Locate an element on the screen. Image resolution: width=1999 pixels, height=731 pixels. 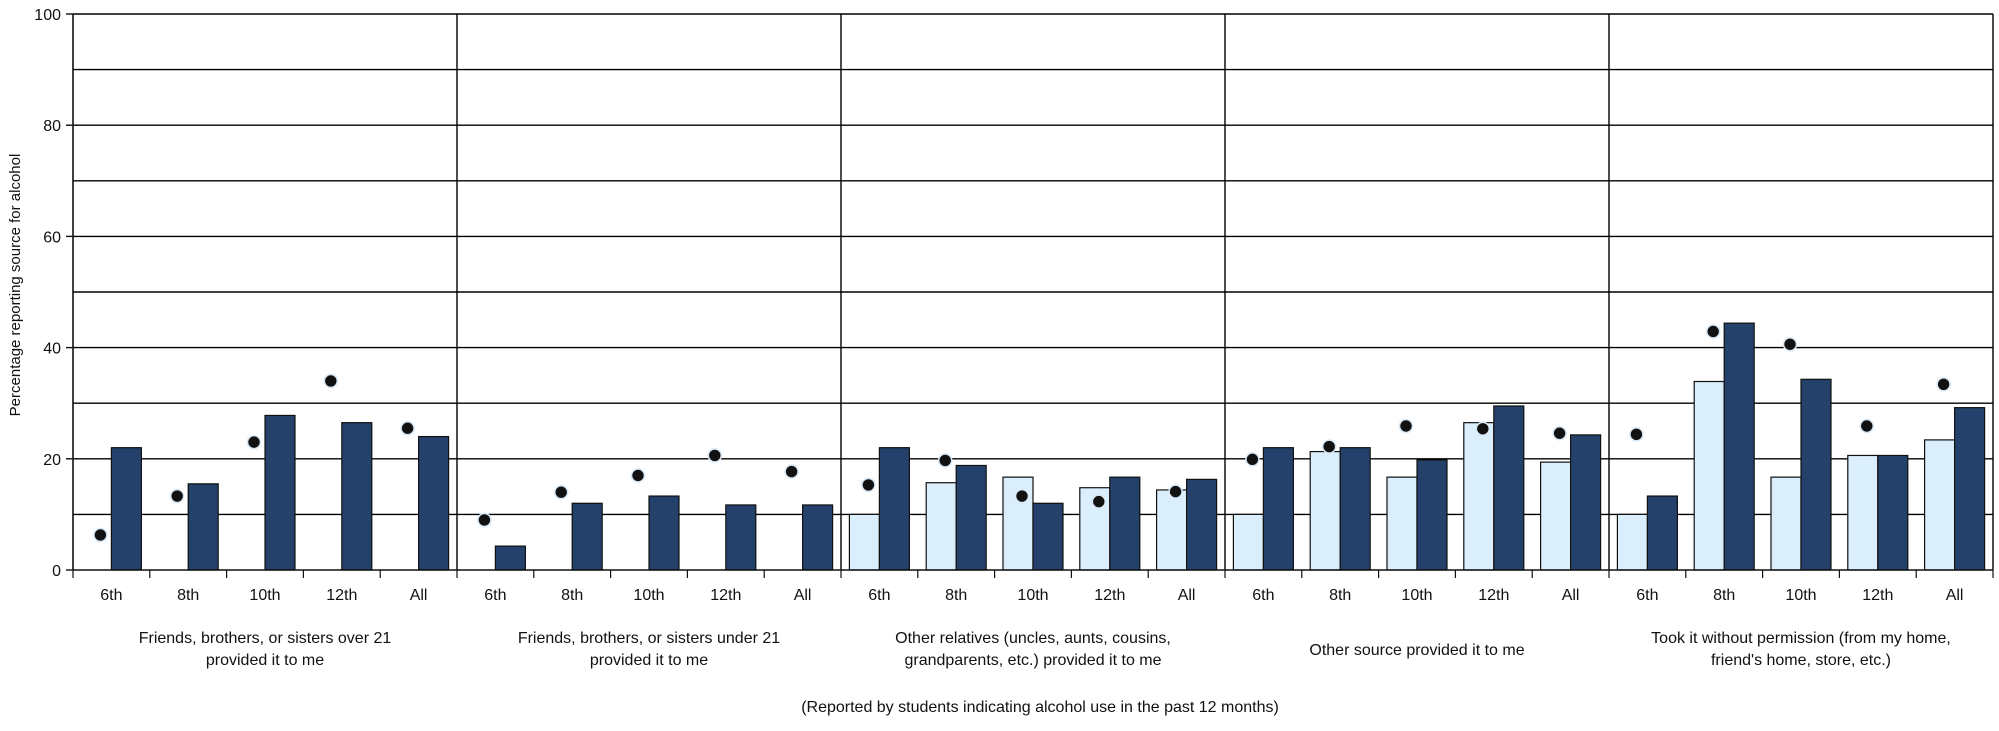
group-label: grandparents, etc.) provided it to me is located at coordinates (1032, 660).